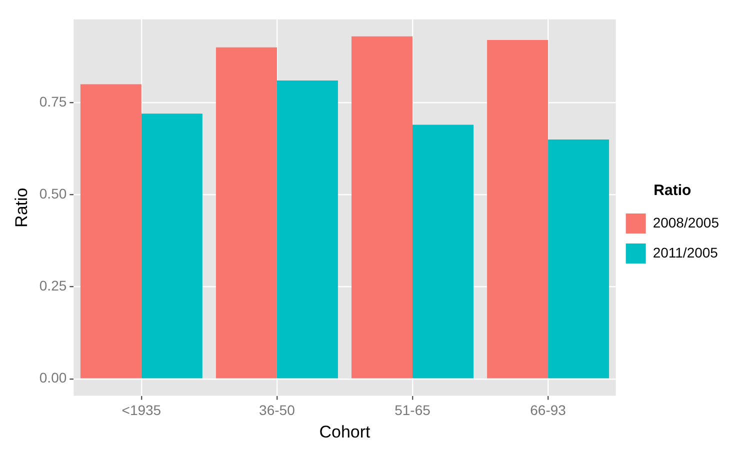  What do you see at coordinates (53, 286) in the screenshot?
I see `y-tick-label: 0.25` at bounding box center [53, 286].